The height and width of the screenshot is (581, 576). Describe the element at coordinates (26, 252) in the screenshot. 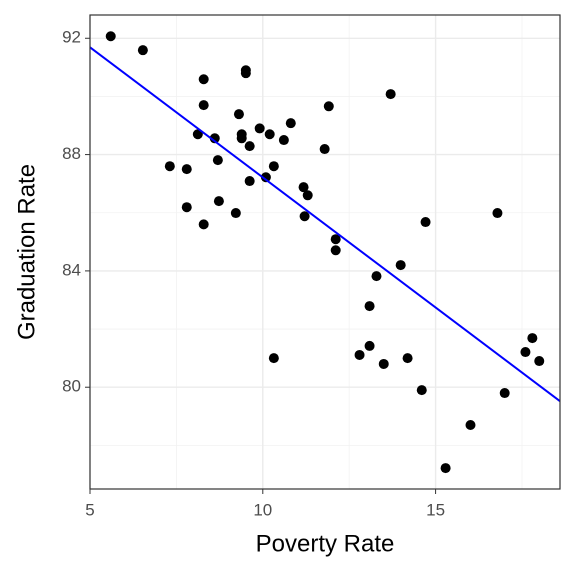

I see `y-axis-title: Graduation Rate` at that location.